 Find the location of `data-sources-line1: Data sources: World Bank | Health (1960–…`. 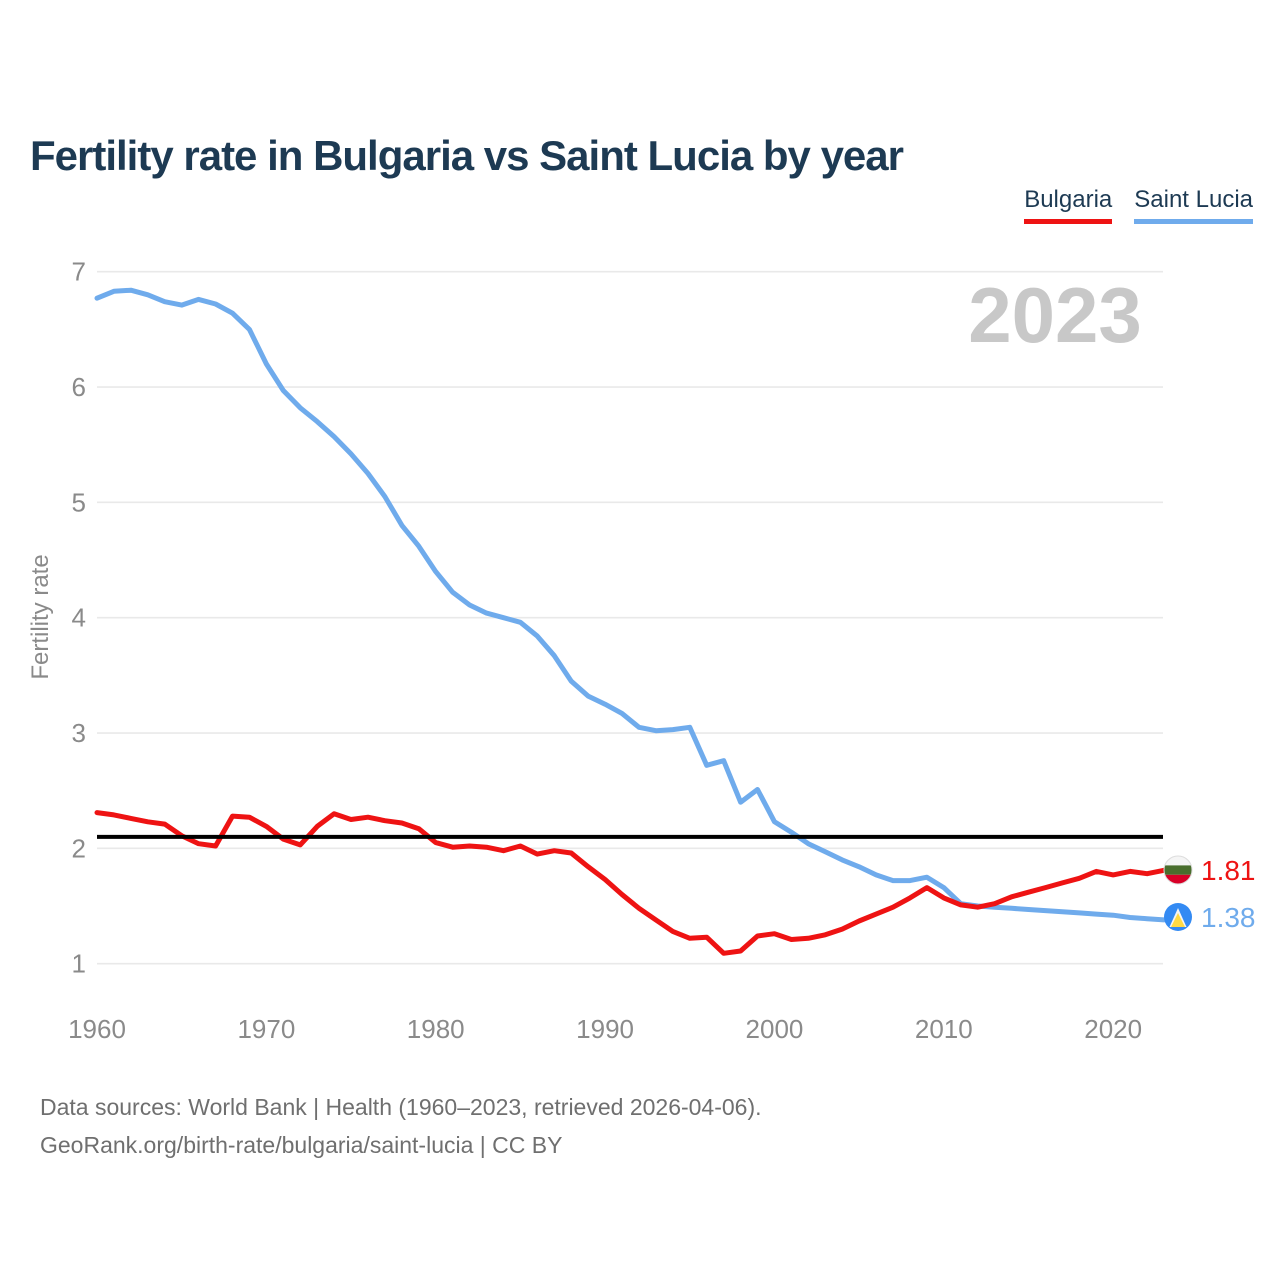

data-sources-line1: Data sources: World Bank | Health (1960–… is located at coordinates (401, 1107).